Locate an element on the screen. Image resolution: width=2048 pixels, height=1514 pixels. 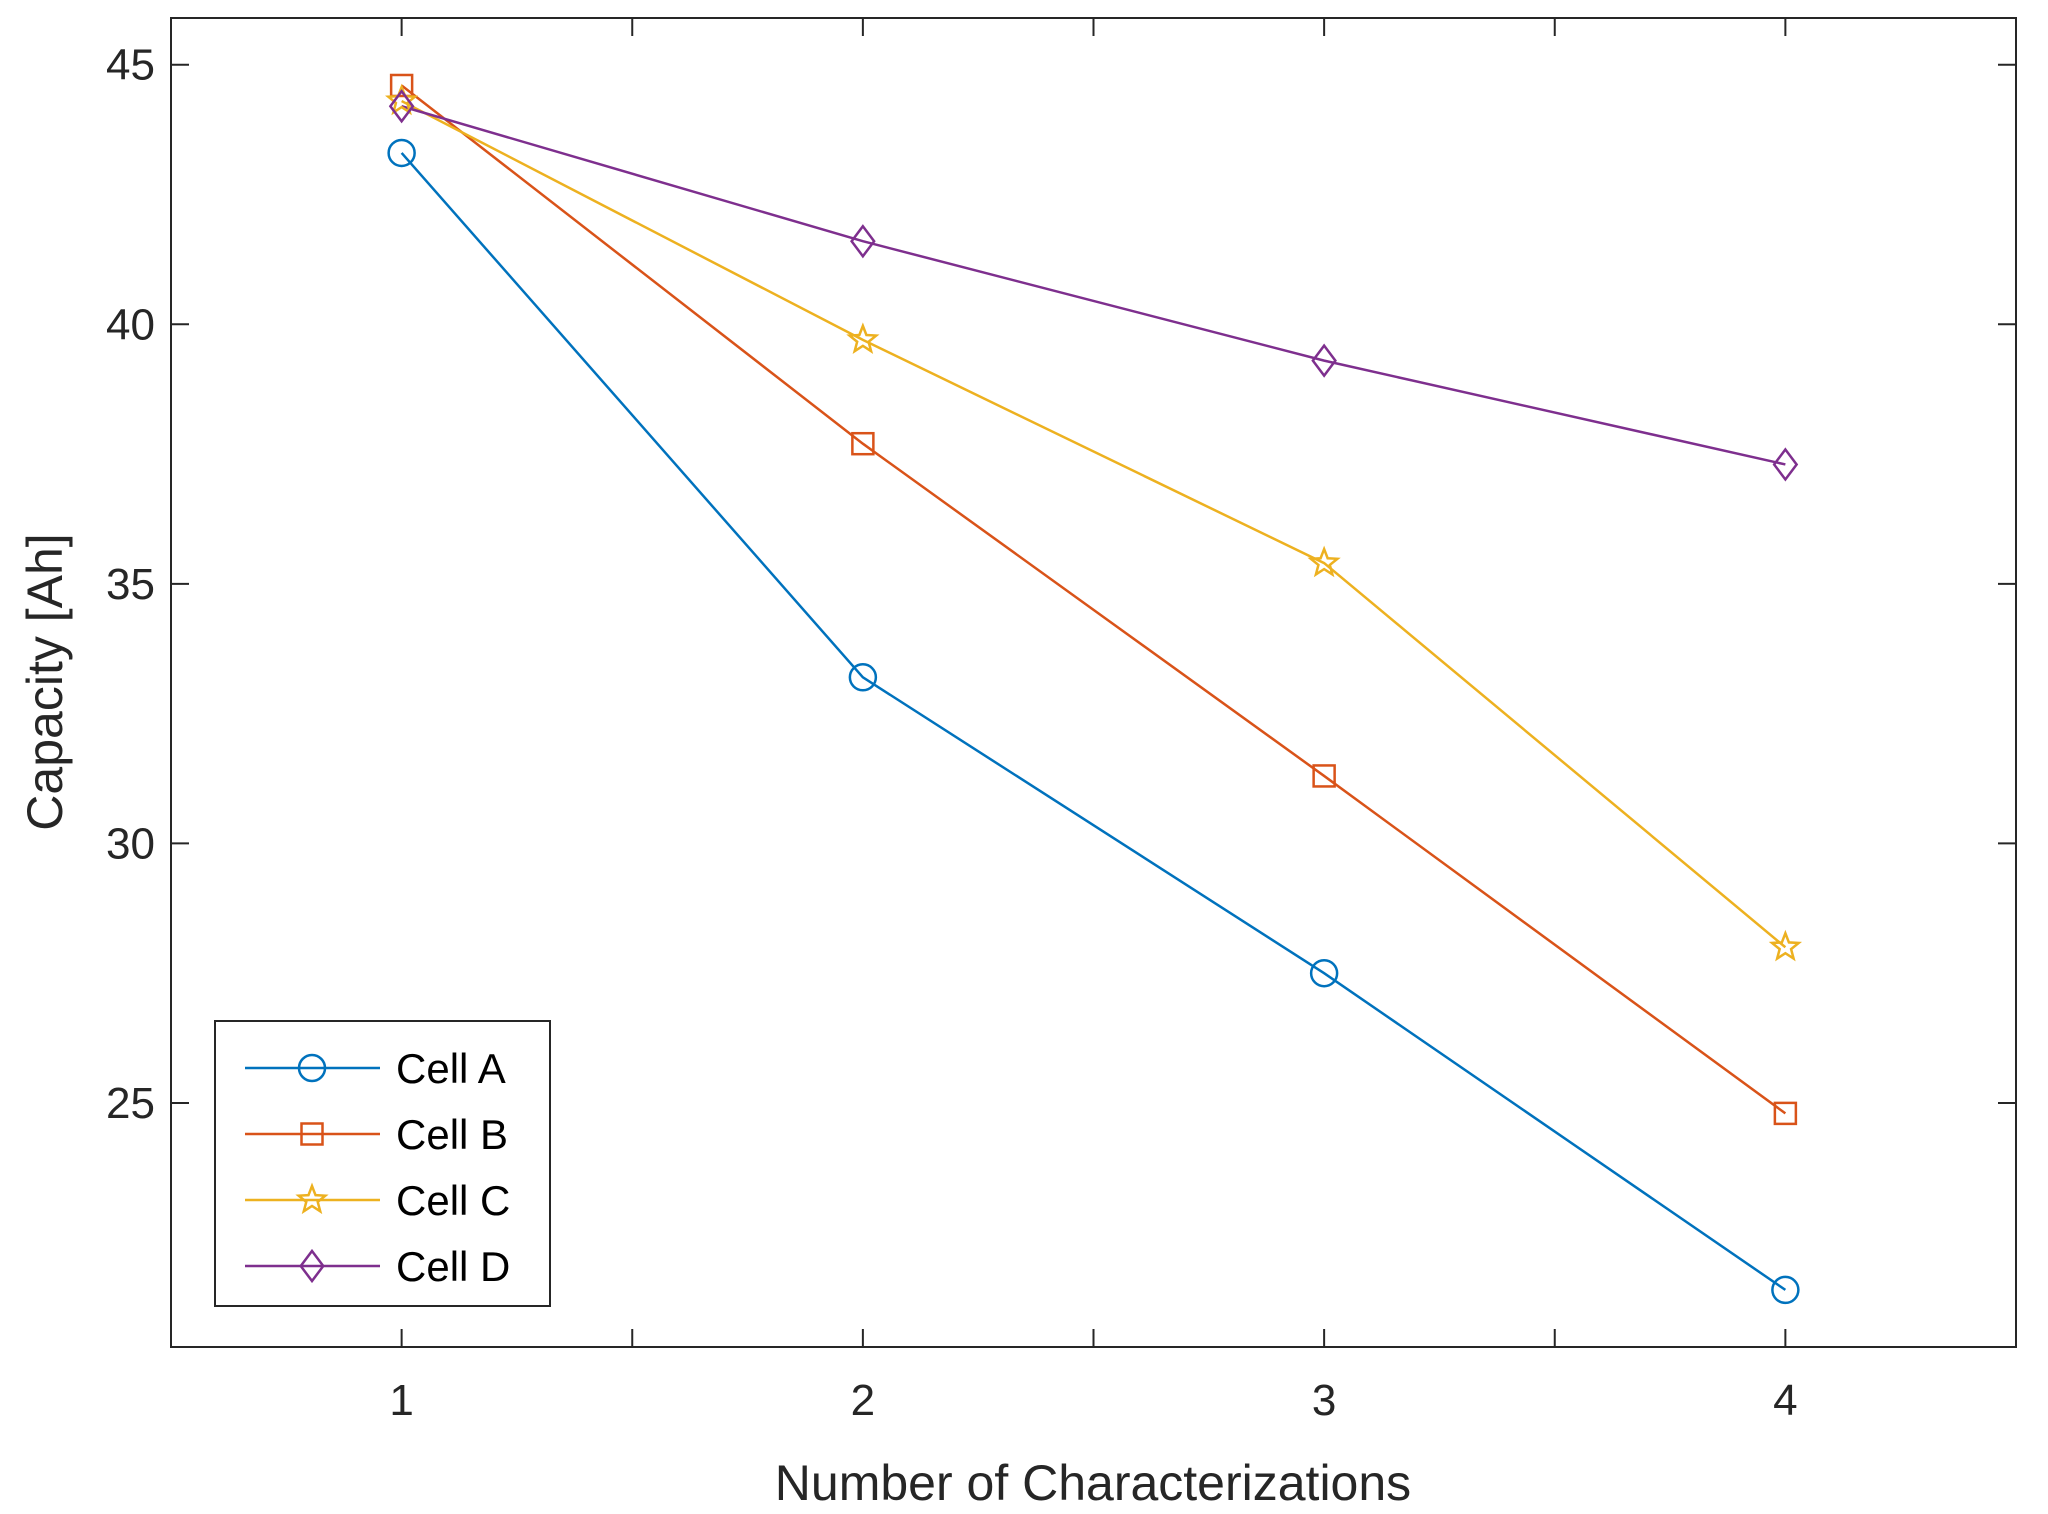
x-tick-label: 4 is located at coordinates (1785, 1400).